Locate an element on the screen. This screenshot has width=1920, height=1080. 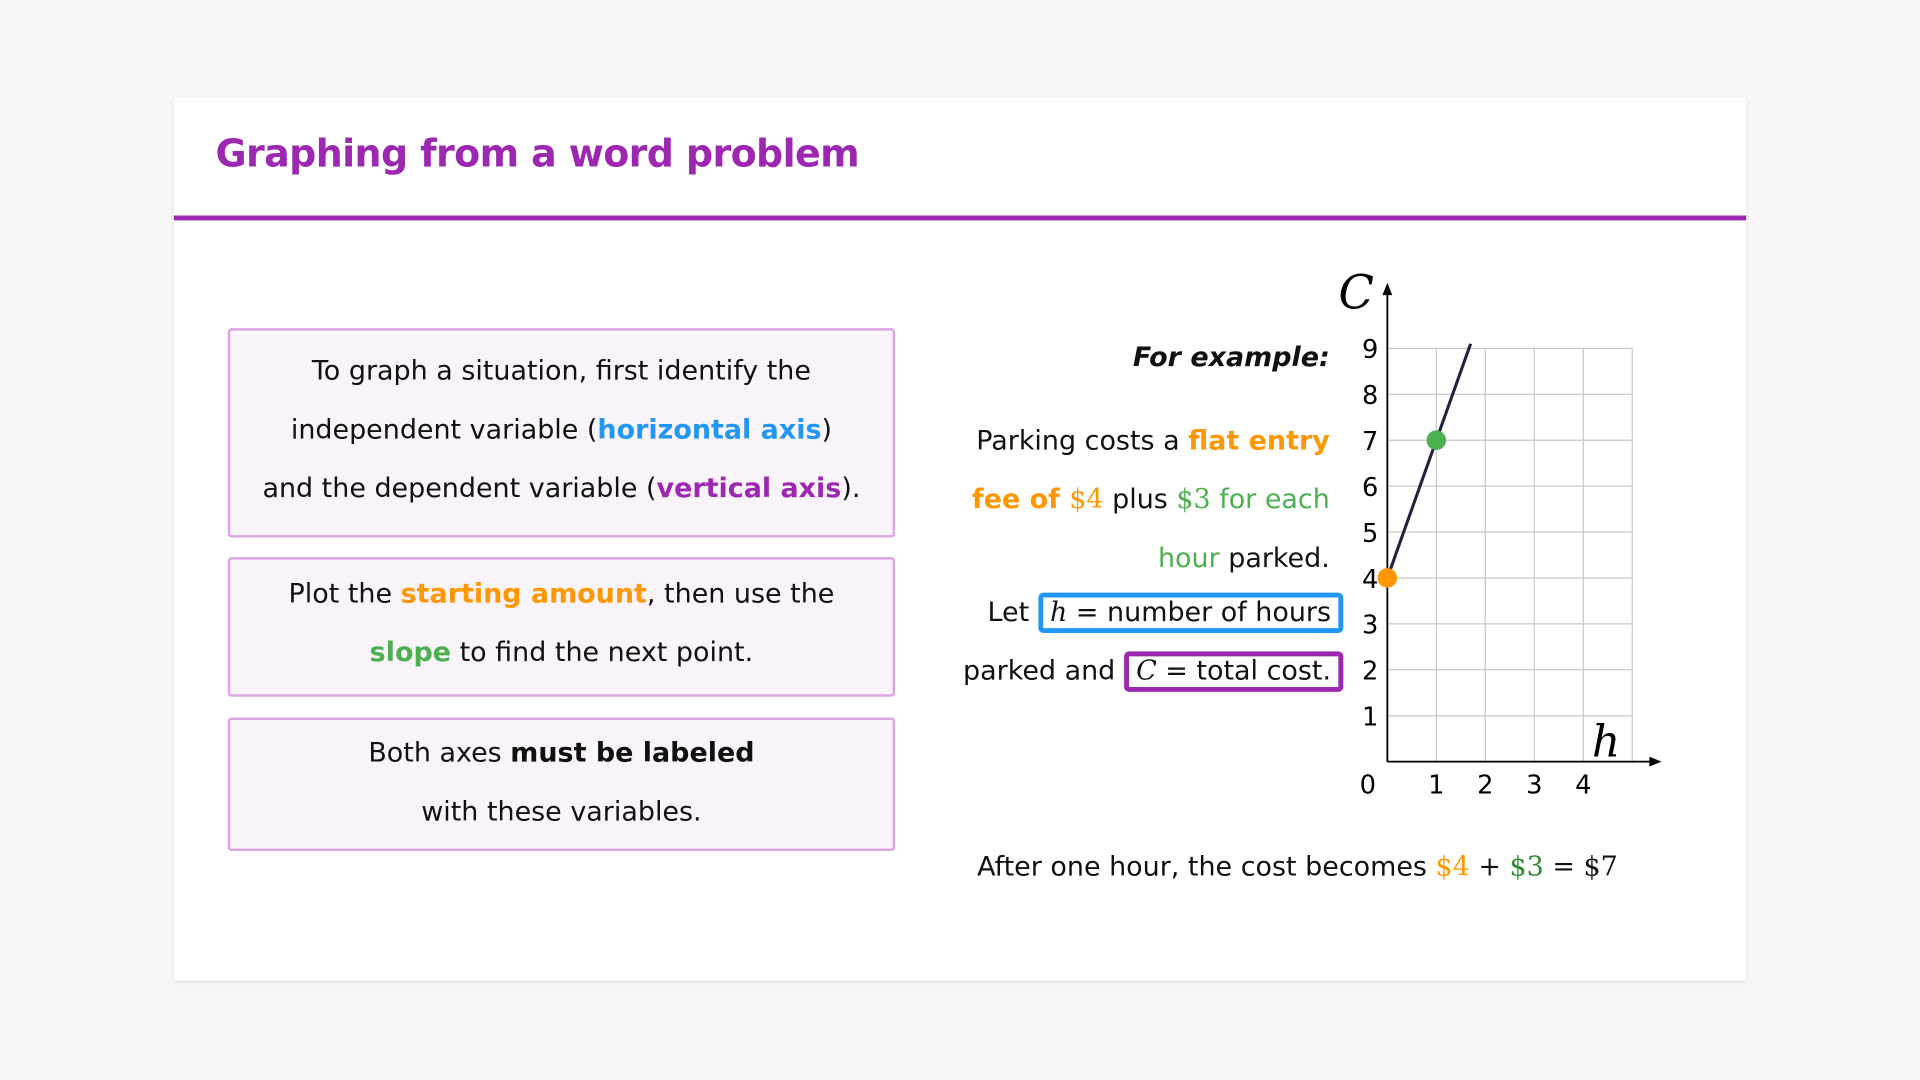
box-text: with these variables. is located at coordinates (561, 812).